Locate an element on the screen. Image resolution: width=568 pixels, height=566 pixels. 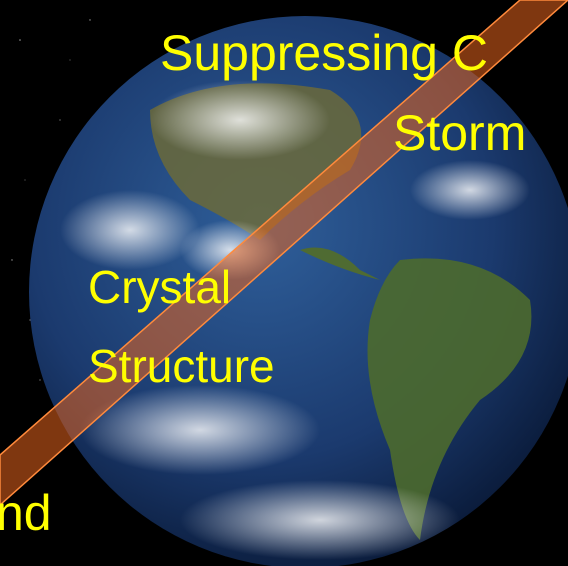
label: Storm is located at coordinates (459, 133).